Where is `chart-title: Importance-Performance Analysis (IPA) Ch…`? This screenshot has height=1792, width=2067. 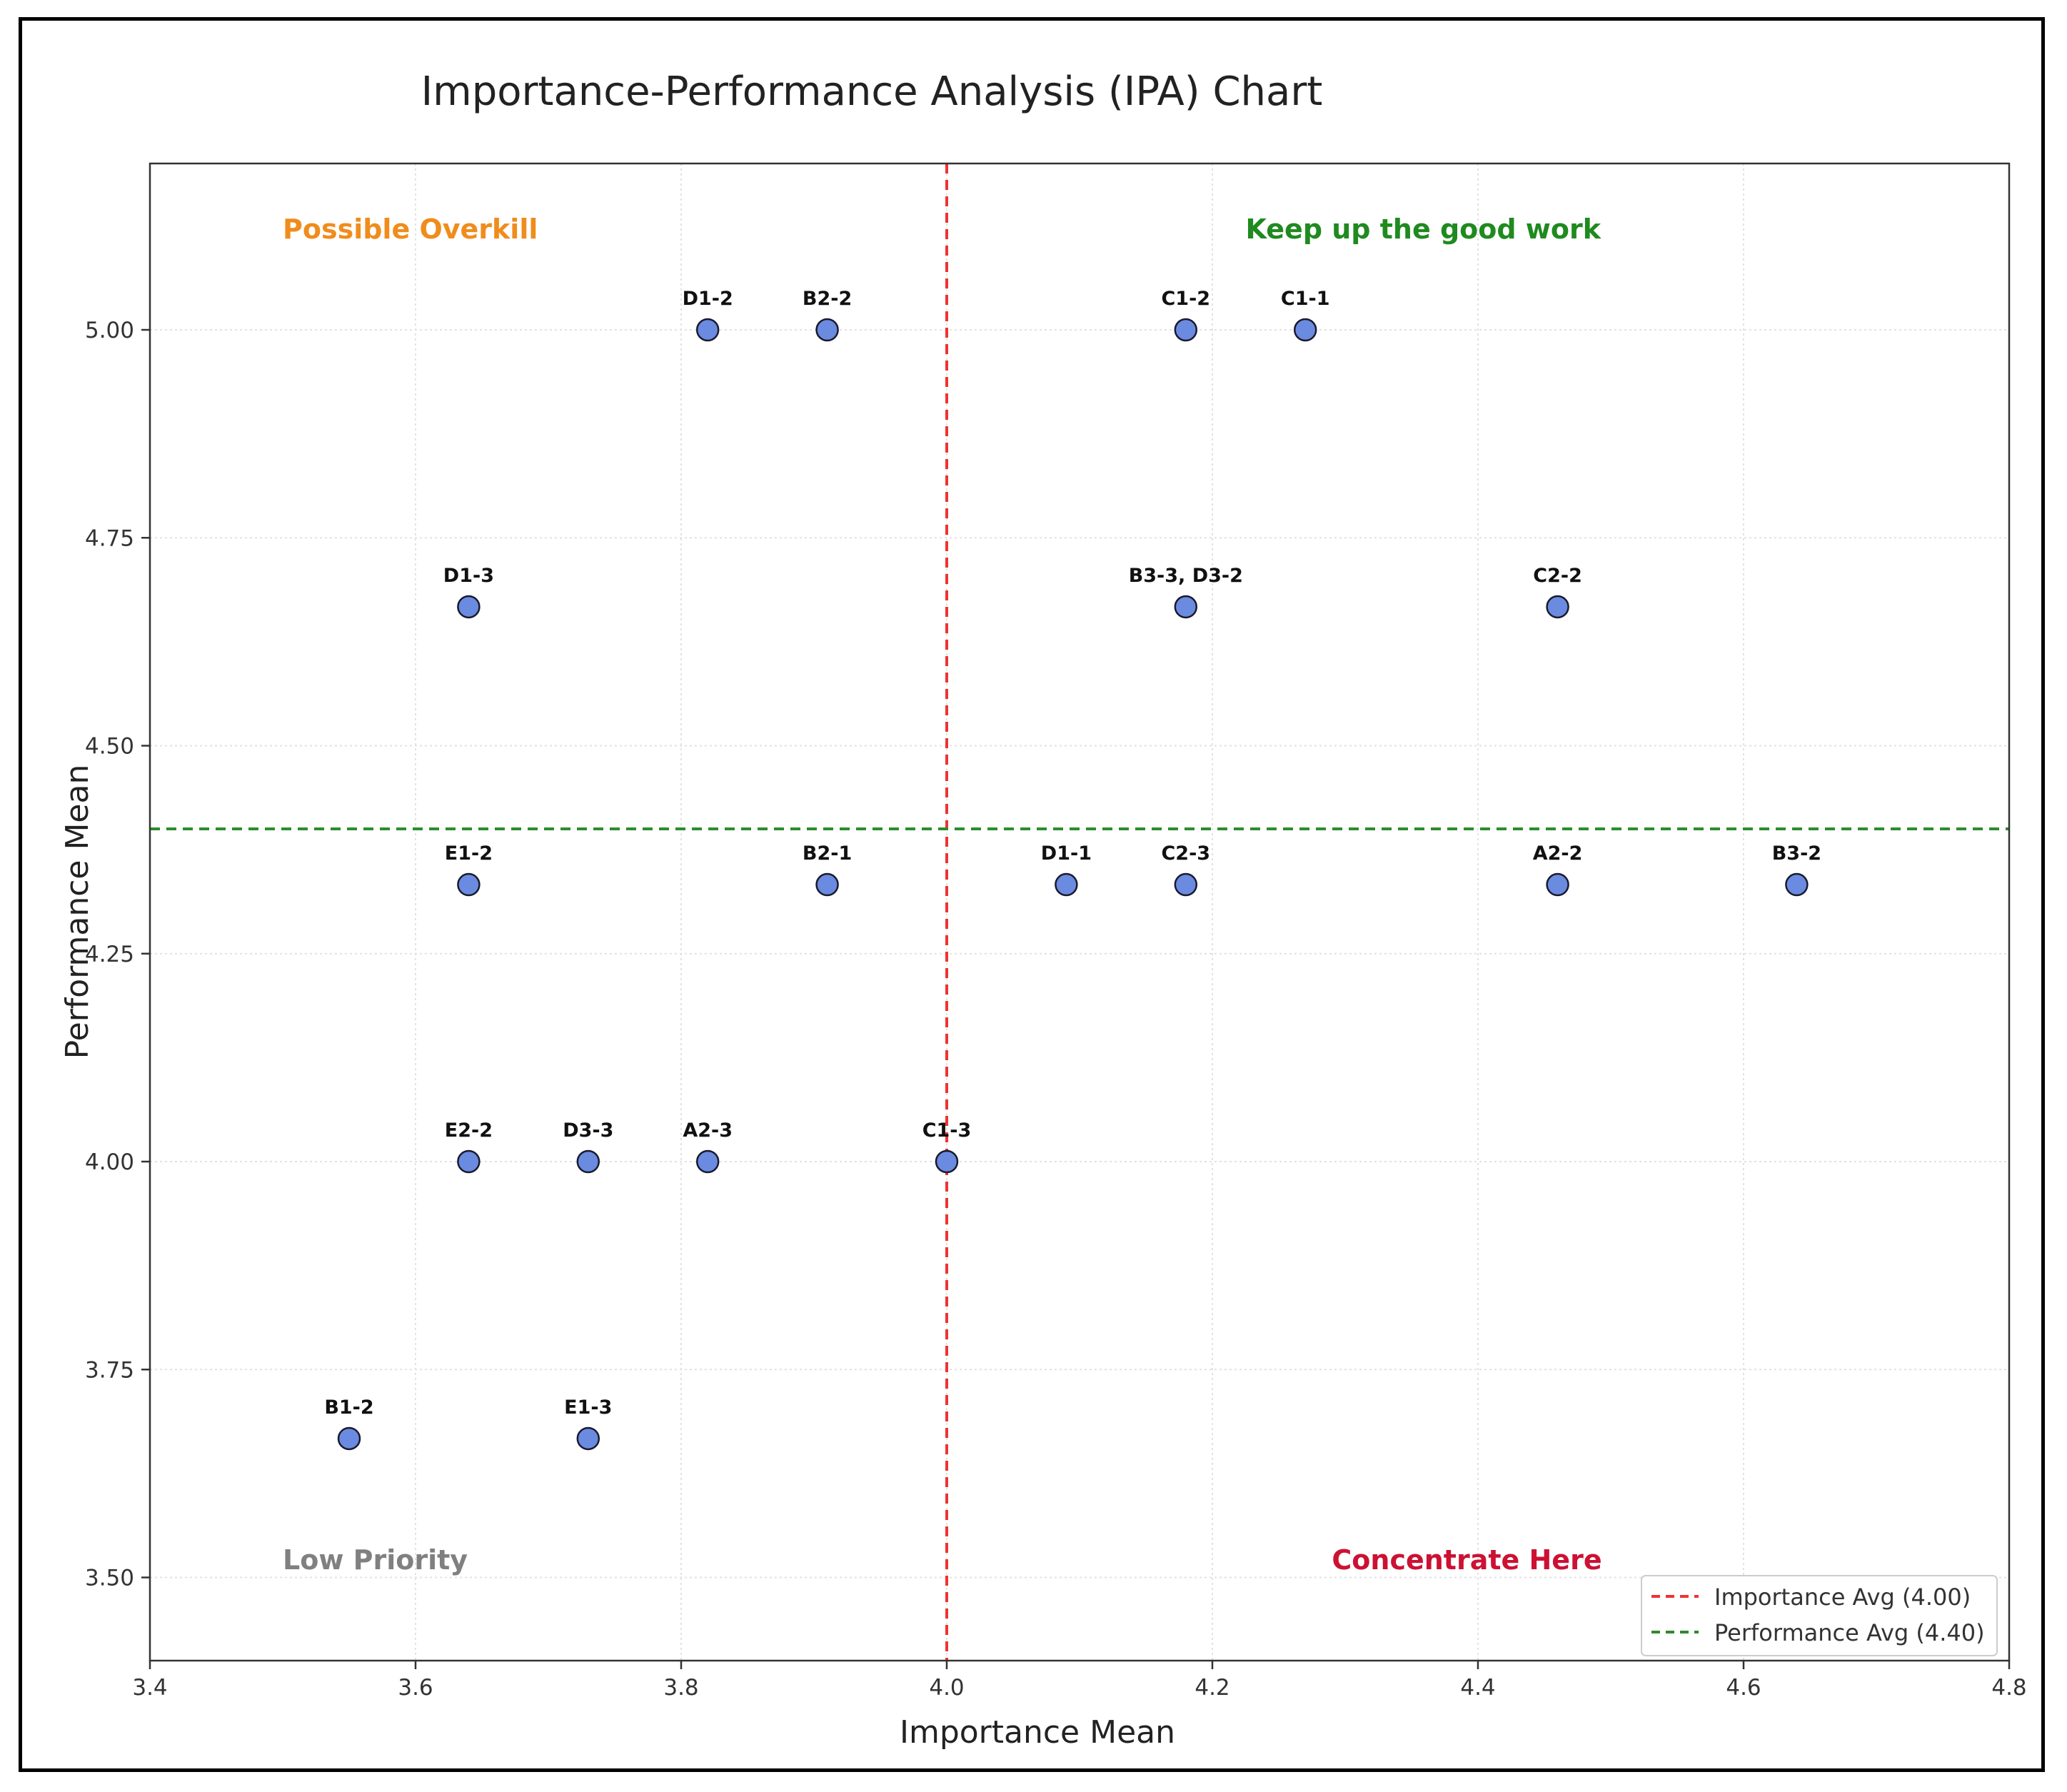 chart-title: Importance-Performance Analysis (IPA) Ch… is located at coordinates (872, 92).